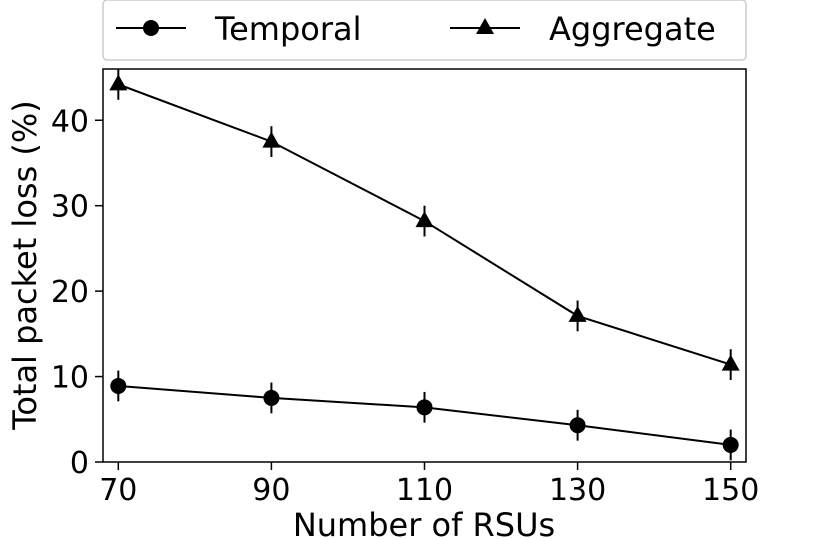 The height and width of the screenshot is (539, 830). What do you see at coordinates (424, 490) in the screenshot?
I see `x-tick-label-110: 110` at bounding box center [424, 490].